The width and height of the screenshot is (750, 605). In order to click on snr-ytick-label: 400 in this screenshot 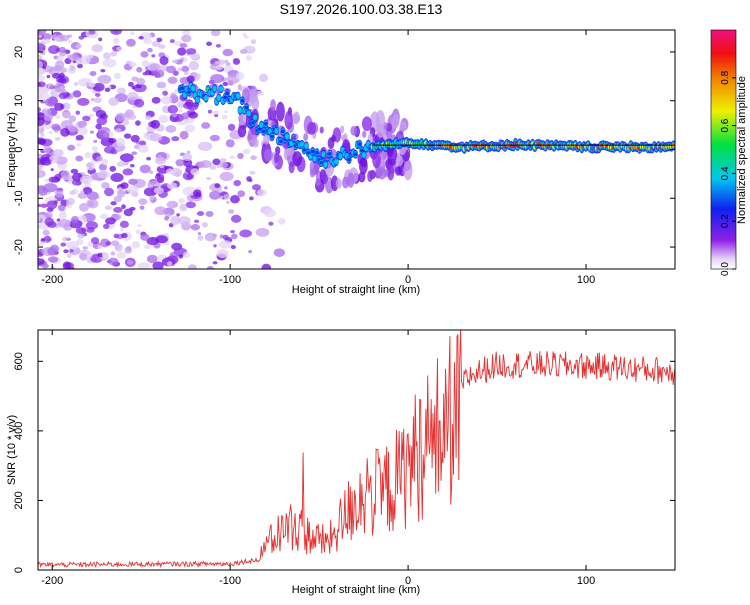, I will do `click(19, 431)`.